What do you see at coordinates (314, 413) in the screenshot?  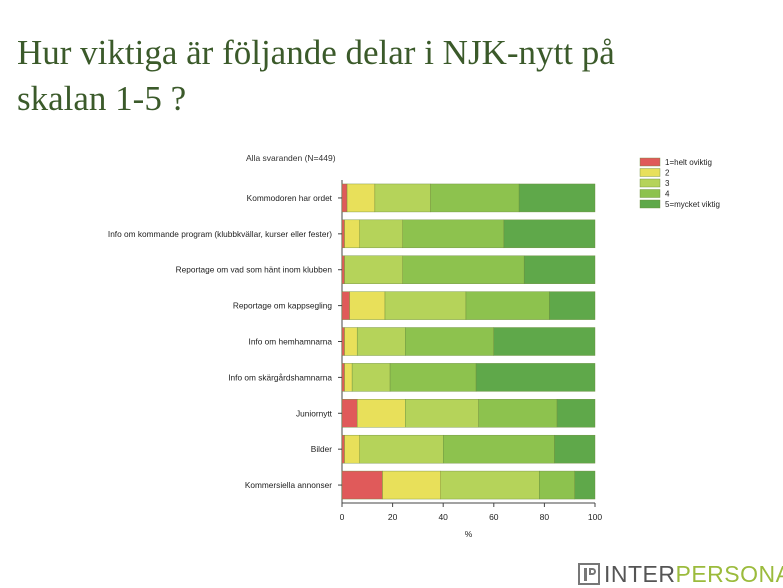 I see `category-label: Juniornytt` at bounding box center [314, 413].